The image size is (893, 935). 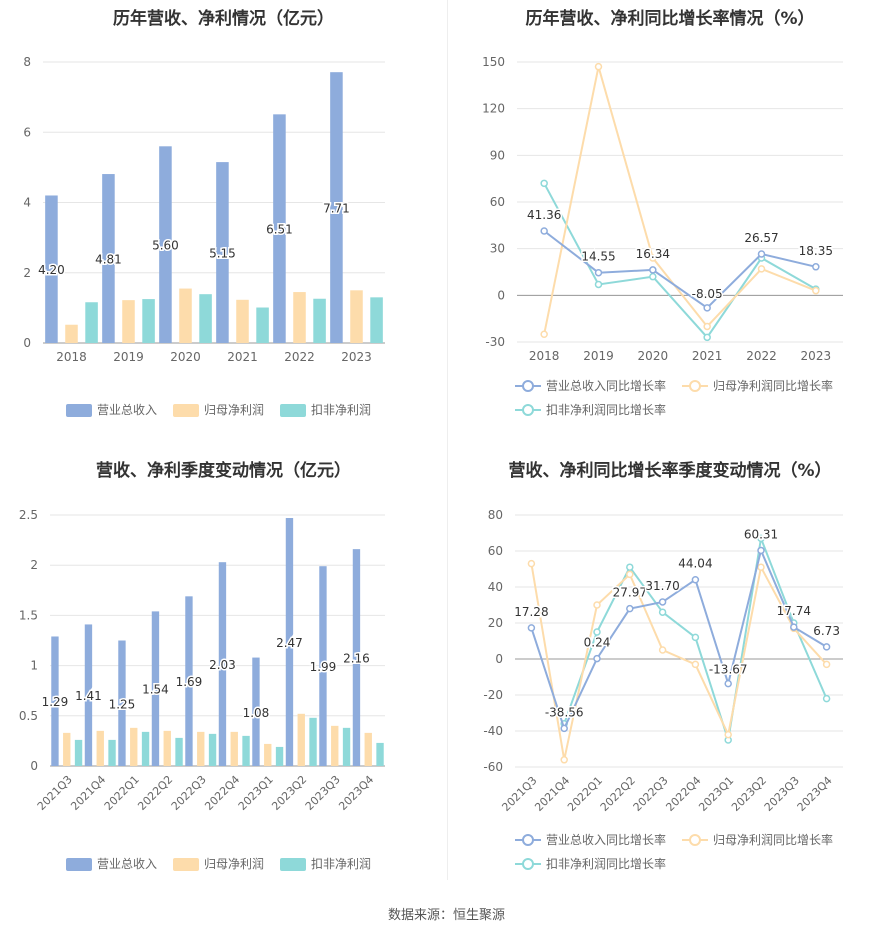 I want to click on legend-label: 扣非净利润同比增长率, so click(x=606, y=409).